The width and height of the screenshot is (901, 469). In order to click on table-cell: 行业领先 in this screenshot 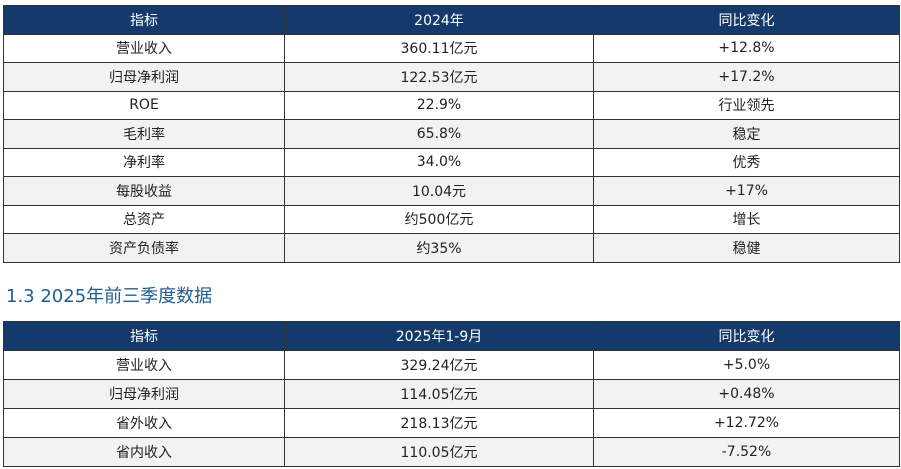, I will do `click(746, 105)`.